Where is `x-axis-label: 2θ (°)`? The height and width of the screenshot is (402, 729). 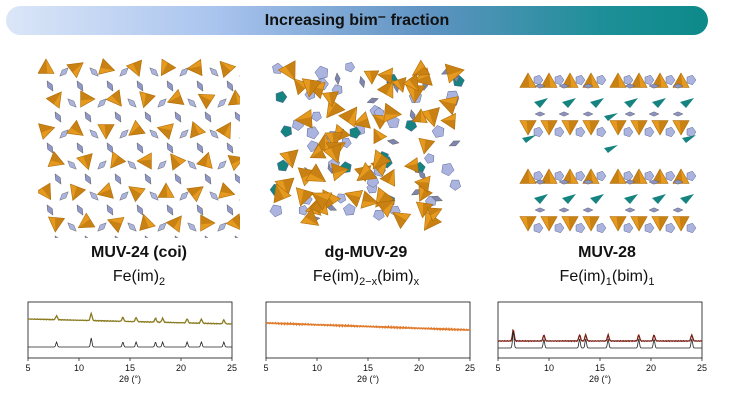
x-axis-label: 2θ (°) is located at coordinates (600, 379).